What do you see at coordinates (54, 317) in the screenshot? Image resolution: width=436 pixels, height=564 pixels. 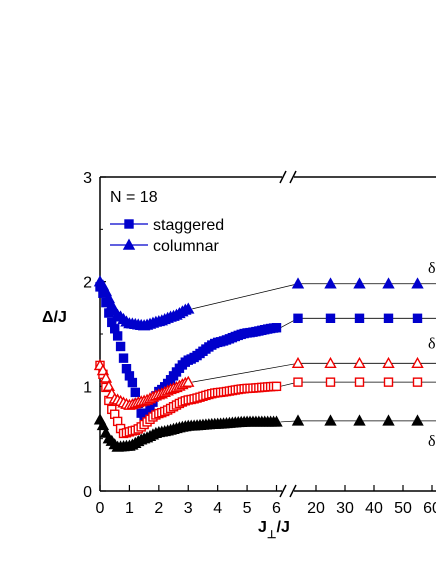 I see `y-axis-label: Δ/J` at bounding box center [54, 317].